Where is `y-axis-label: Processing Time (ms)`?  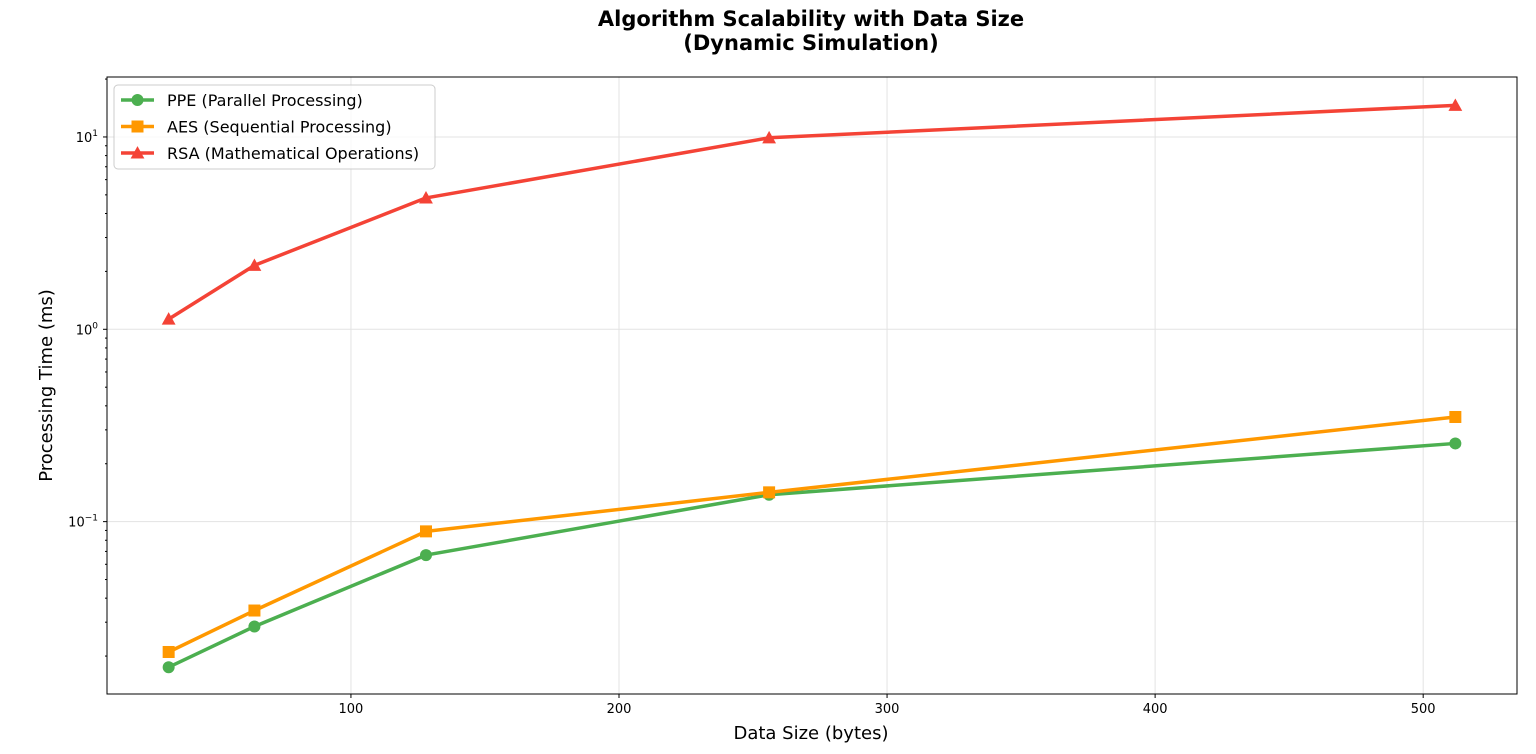 y-axis-label: Processing Time (ms) is located at coordinates (46, 385).